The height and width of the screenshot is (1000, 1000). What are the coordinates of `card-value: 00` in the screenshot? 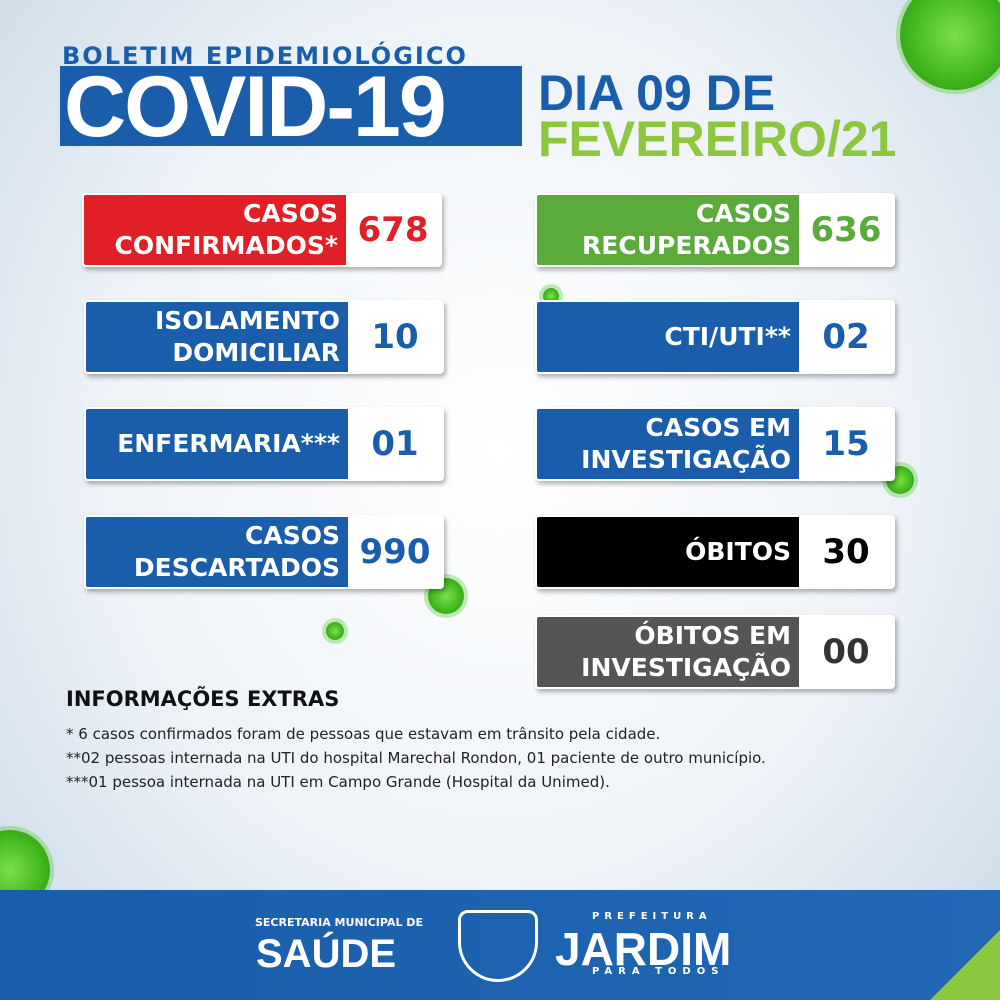 It's located at (846, 652).